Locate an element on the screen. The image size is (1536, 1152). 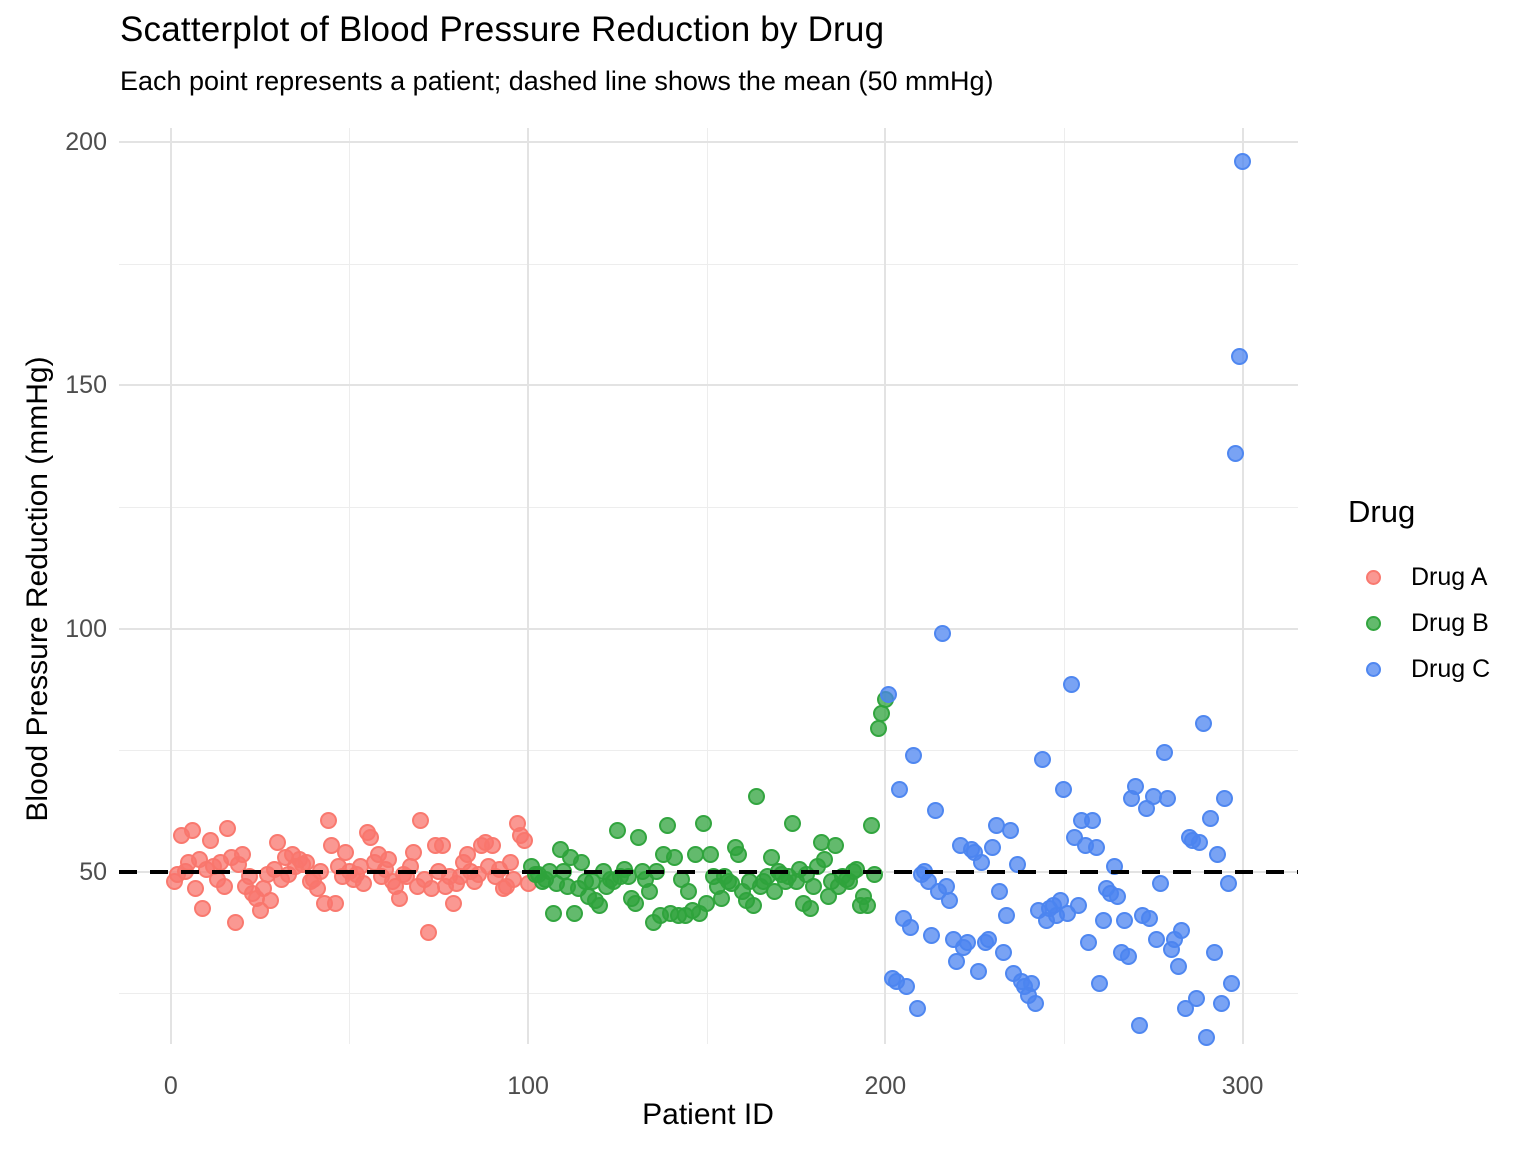
legend-label: Drug C is located at coordinates (1451, 668).